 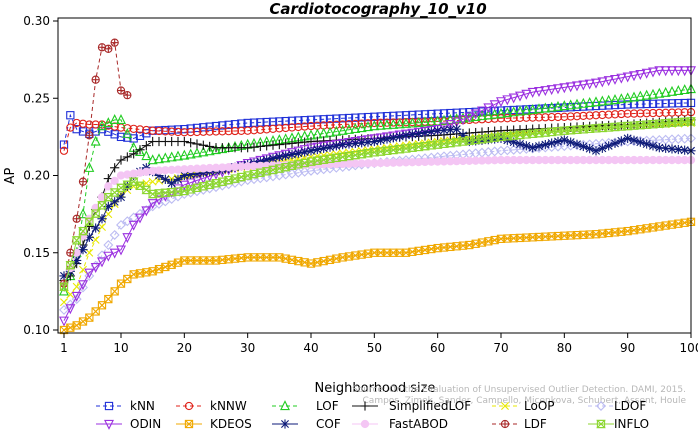 I want to click on legend-item-cof: COF, so click(x=306, y=424).